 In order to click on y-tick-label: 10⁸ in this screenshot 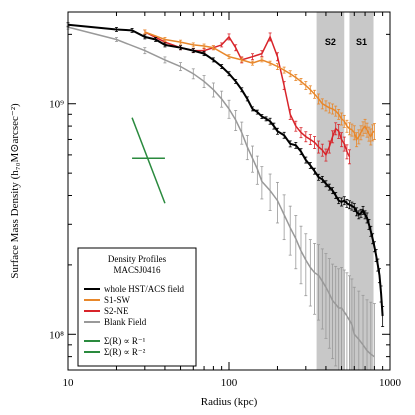, I will do `click(56, 335)`.